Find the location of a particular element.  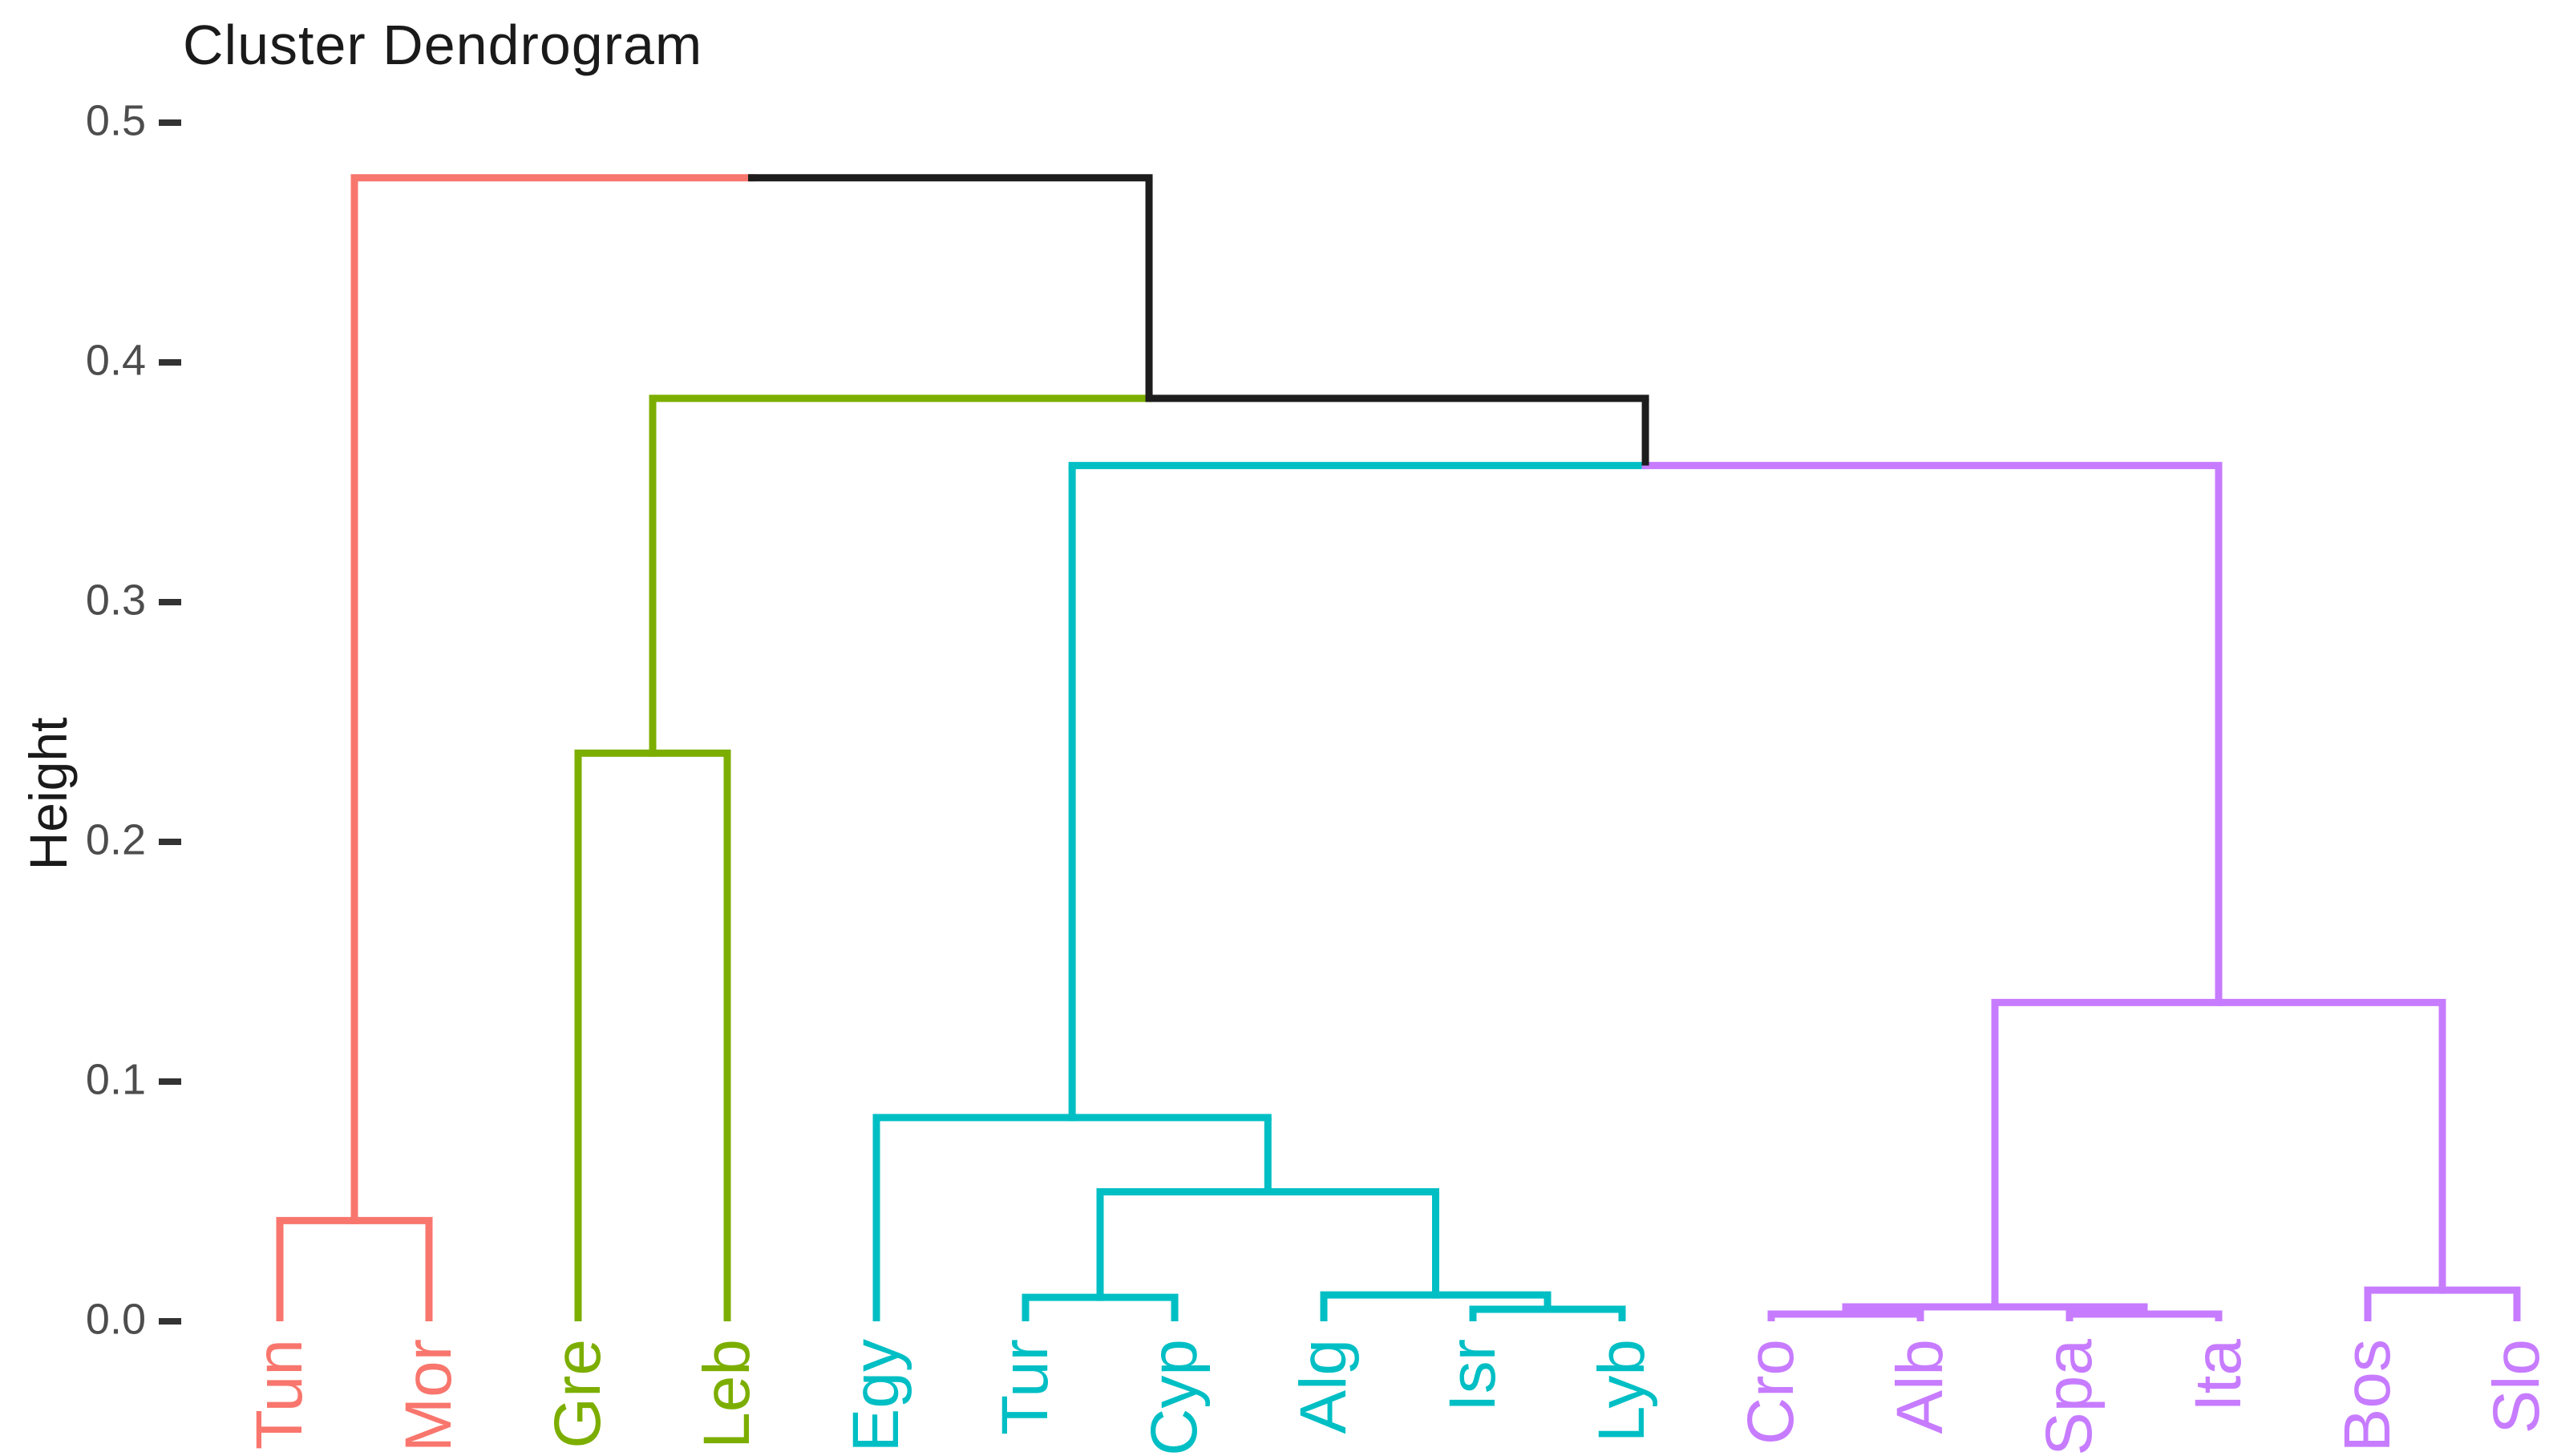

leaf-label: Gre is located at coordinates (577, 1394).